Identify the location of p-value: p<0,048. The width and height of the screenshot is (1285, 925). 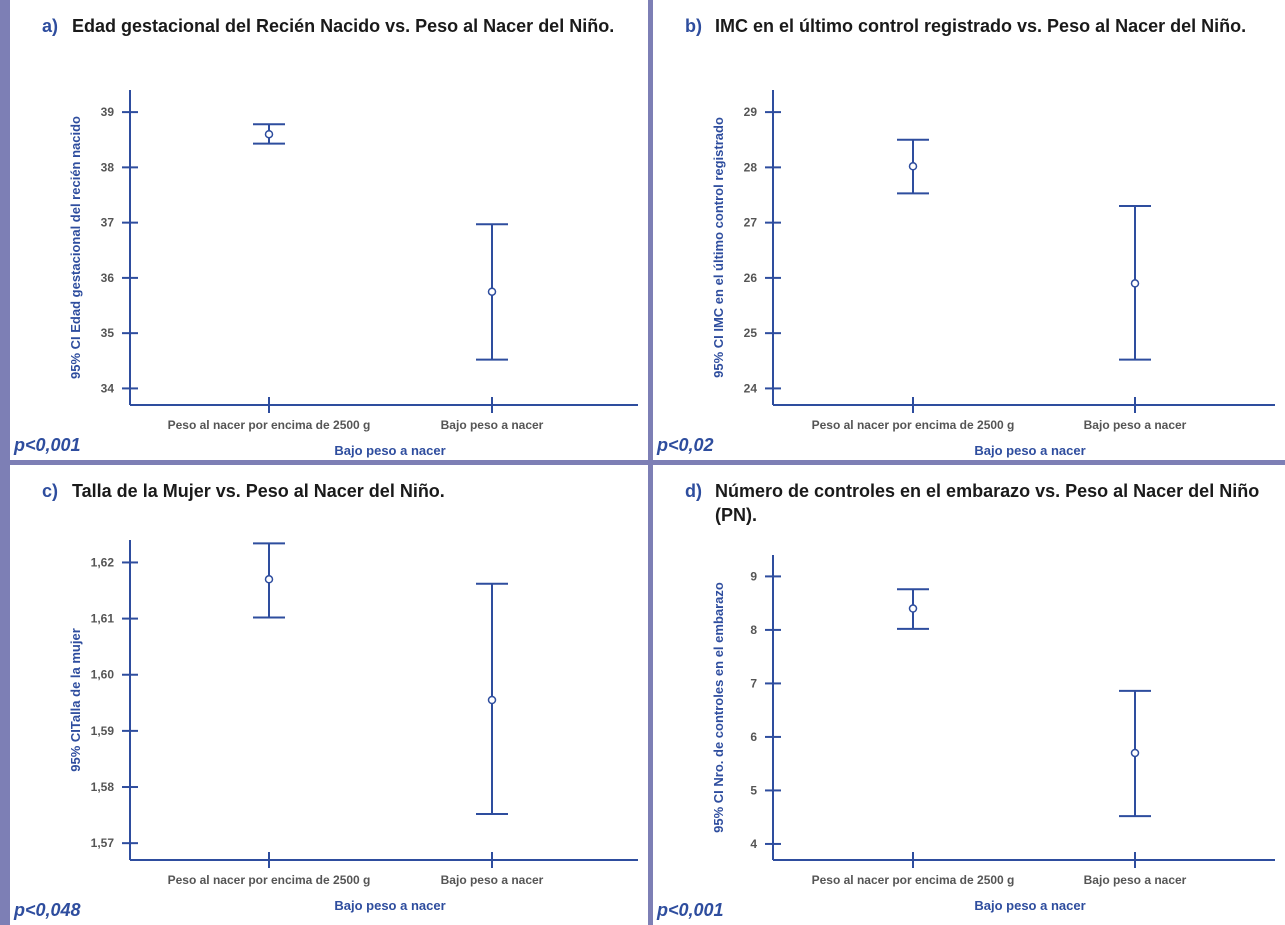
(47, 910).